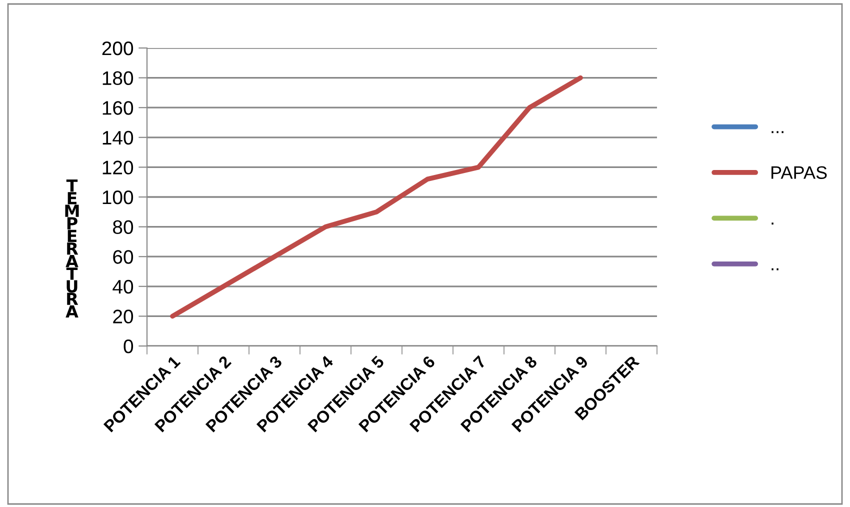 Image resolution: width=850 pixels, height=507 pixels. Describe the element at coordinates (118, 137) in the screenshot. I see `y-tick-label: 140` at that location.